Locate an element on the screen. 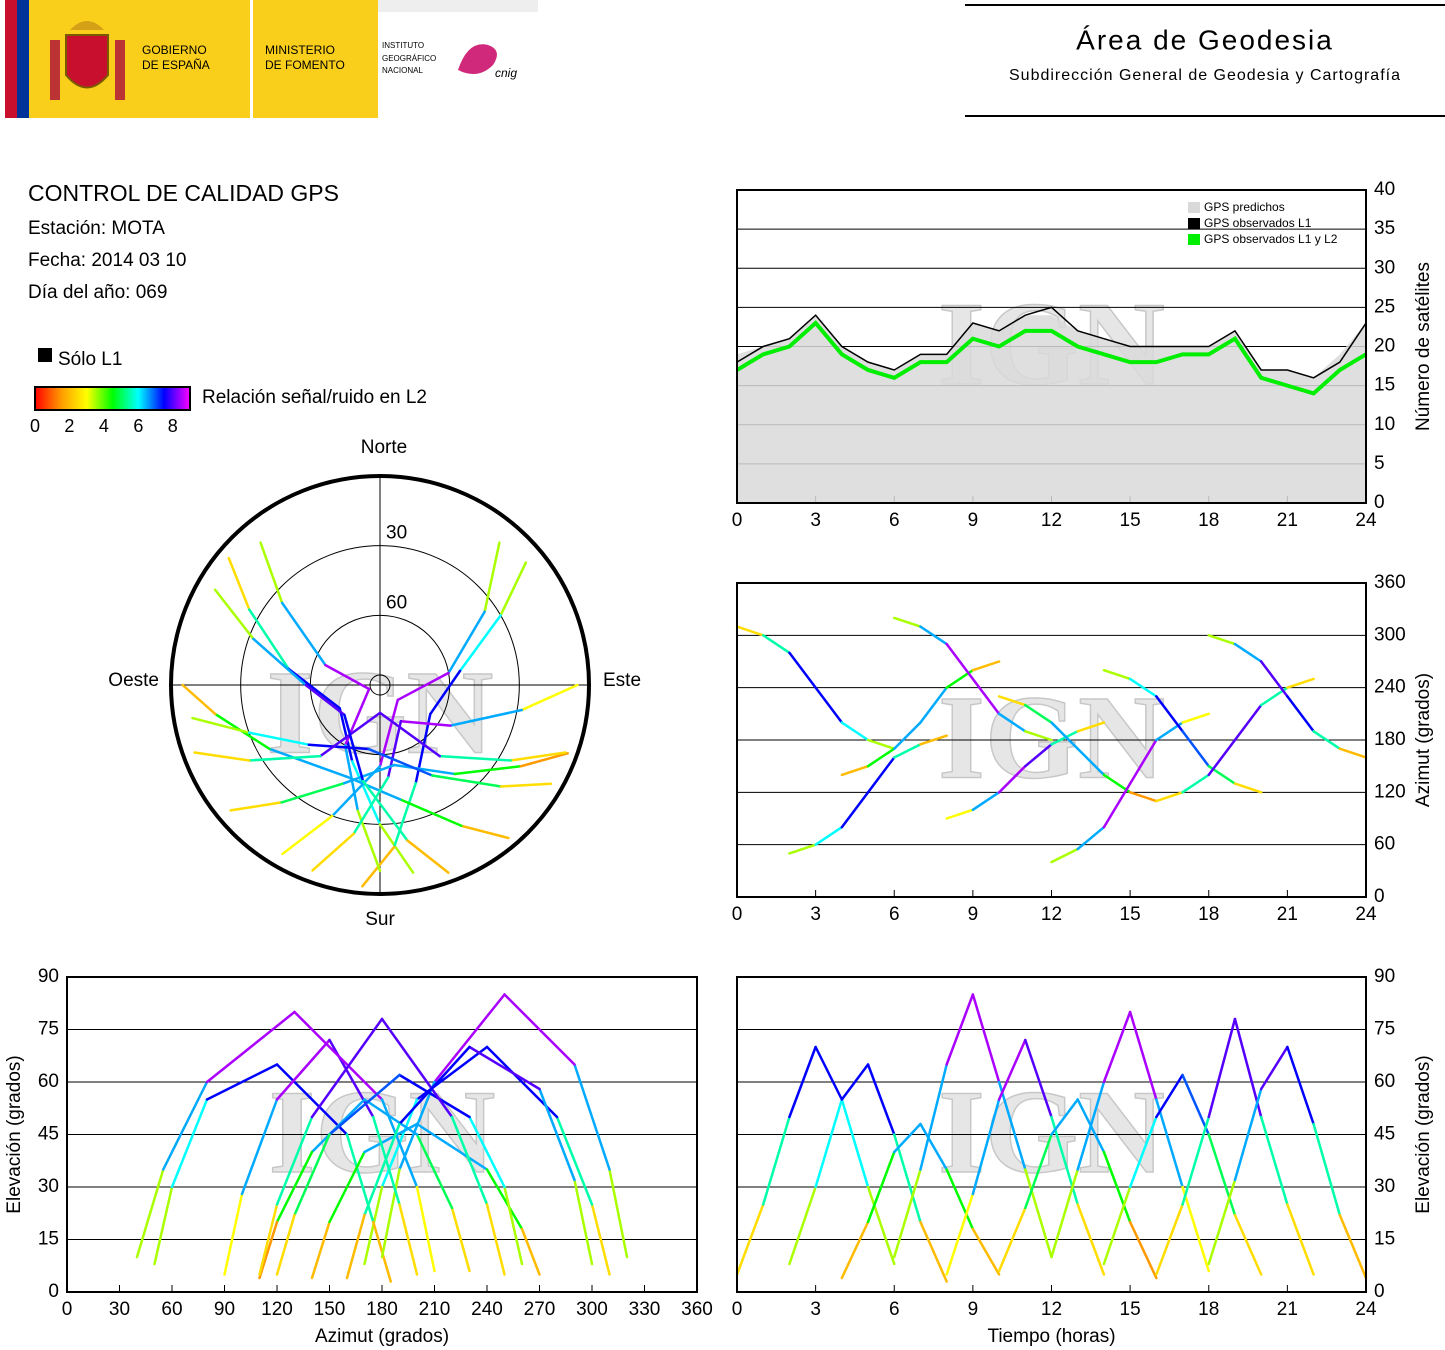 This screenshot has height=1350, width=1445. logo-strip is located at coordinates (458, 6).